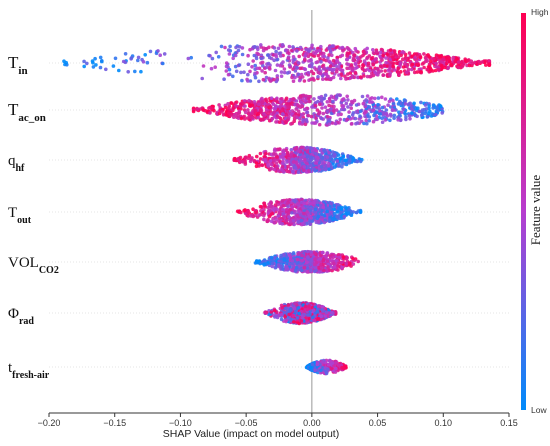 Image resolution: width=550 pixels, height=446 pixels. Describe the element at coordinates (21, 316) in the screenshot. I see `feature-label: Φrad` at that location.